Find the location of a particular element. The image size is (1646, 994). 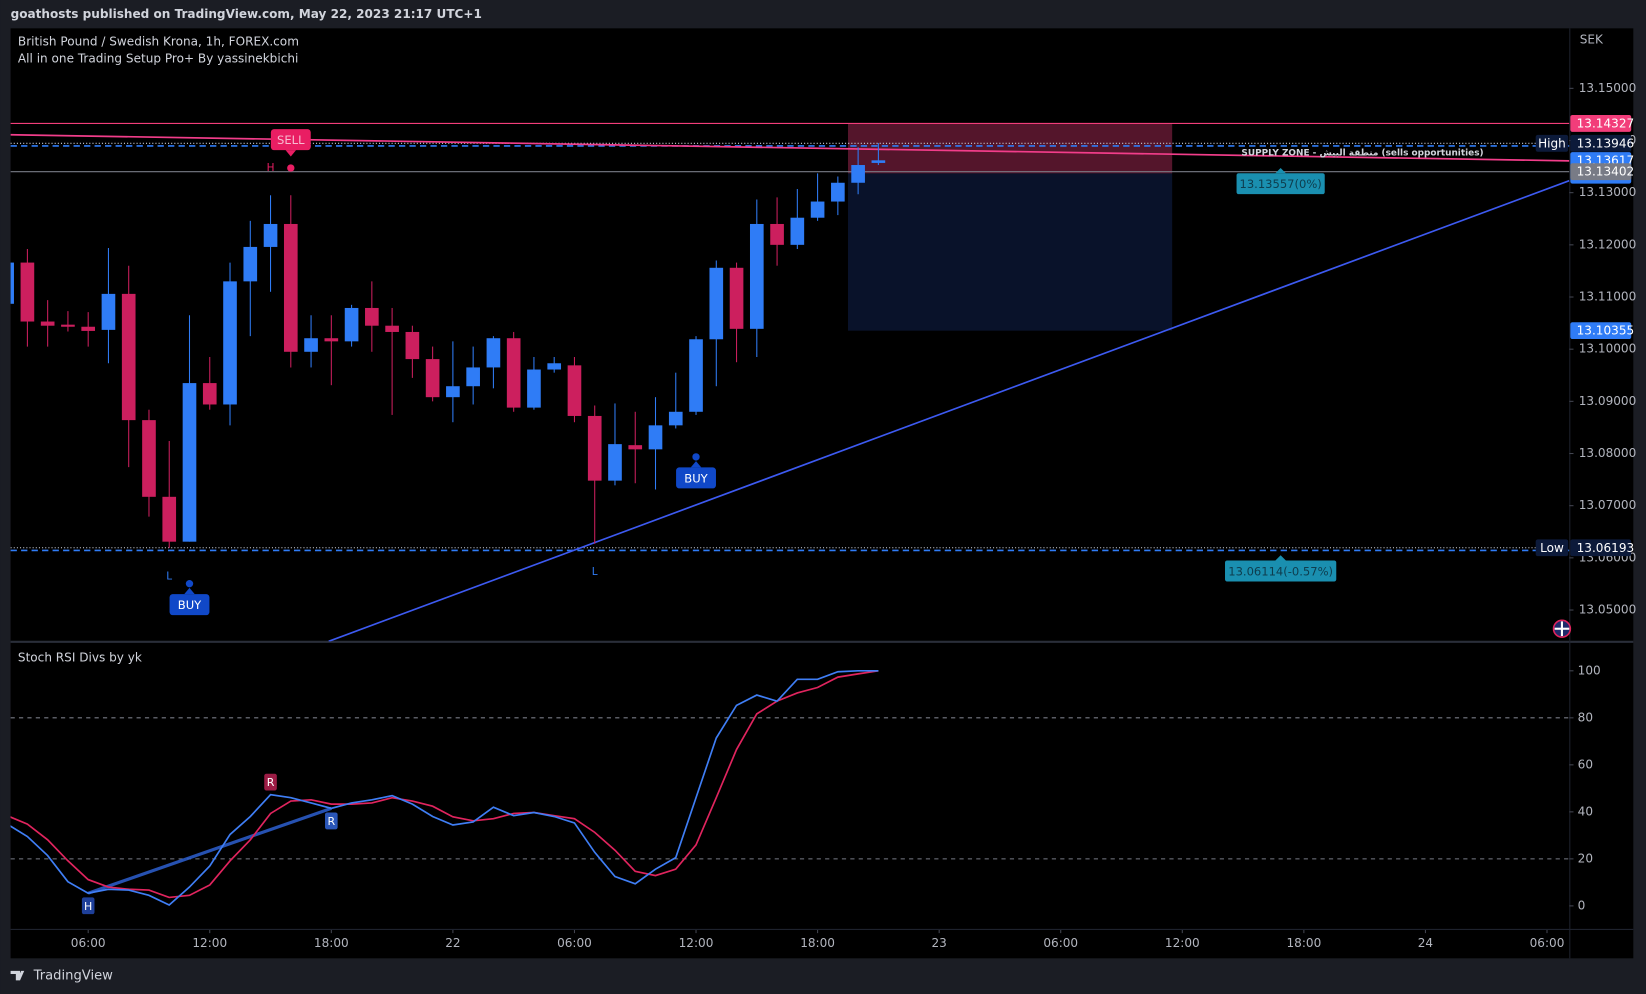

div-marker: R is located at coordinates (271, 782).